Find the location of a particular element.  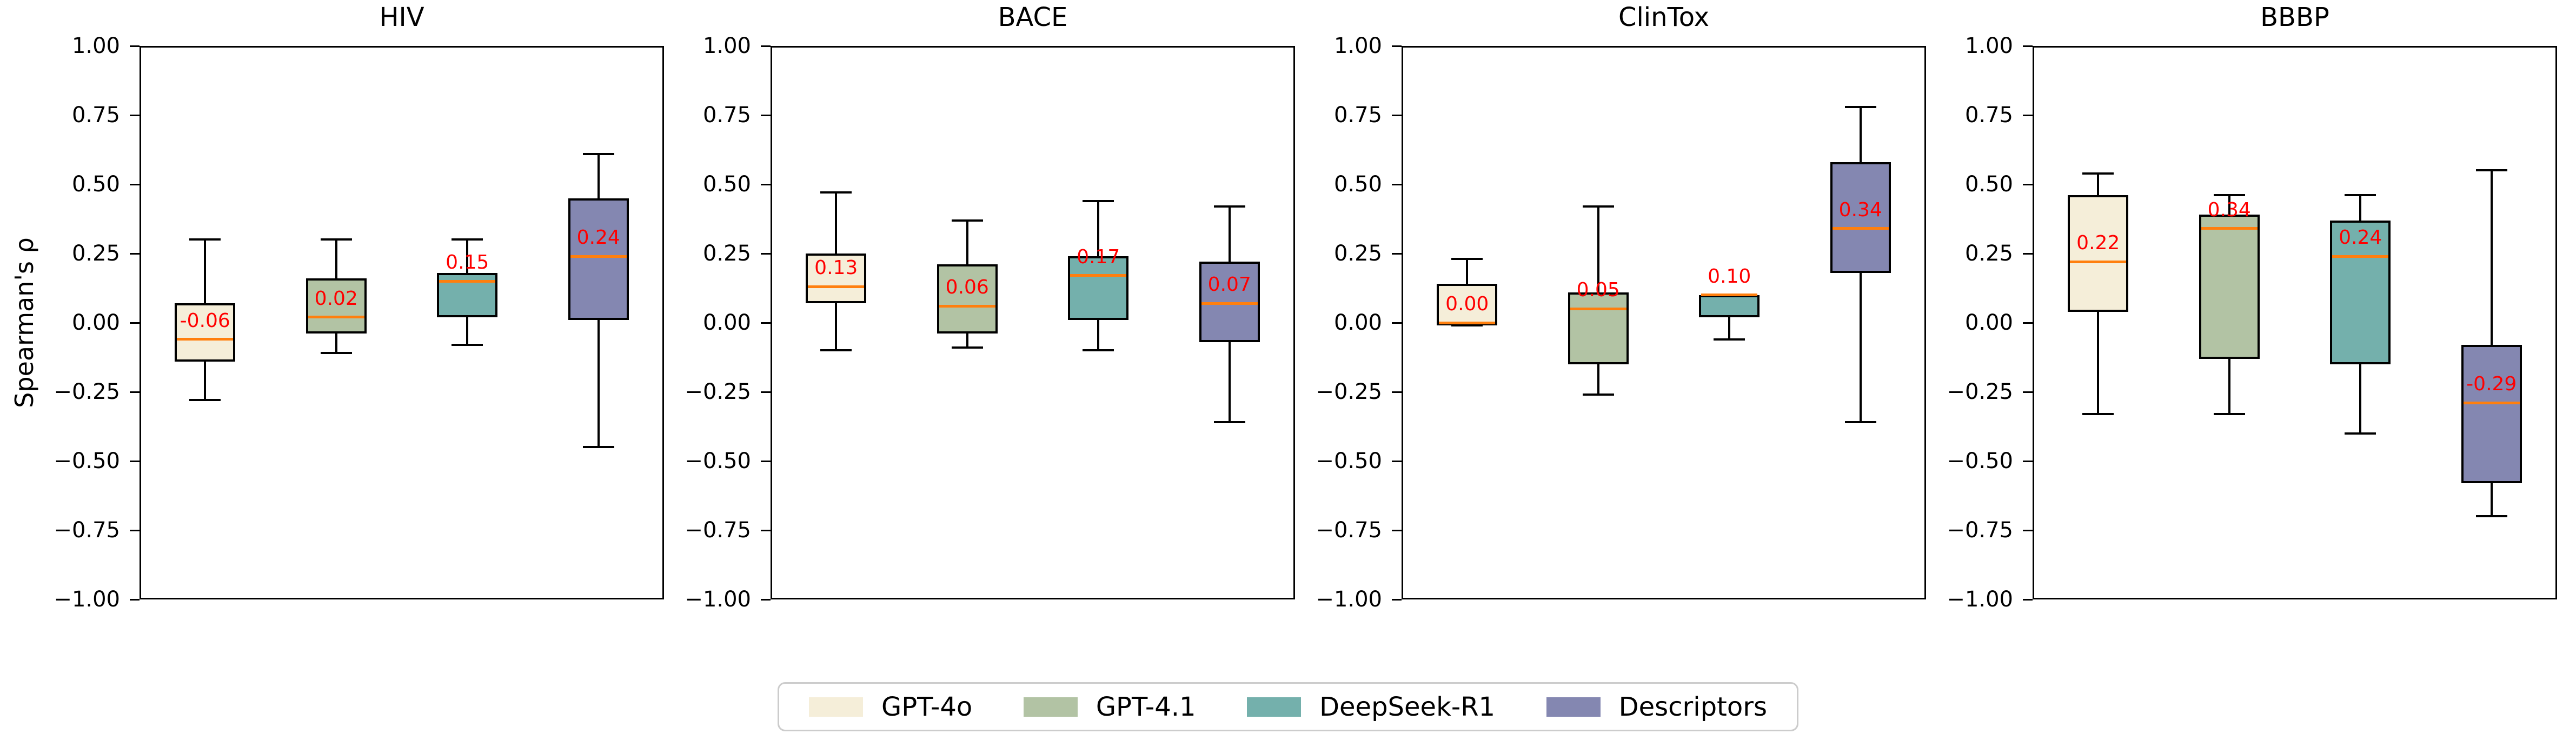

median-value-label-deepseek-r1: 0.17 is located at coordinates (1098, 256).